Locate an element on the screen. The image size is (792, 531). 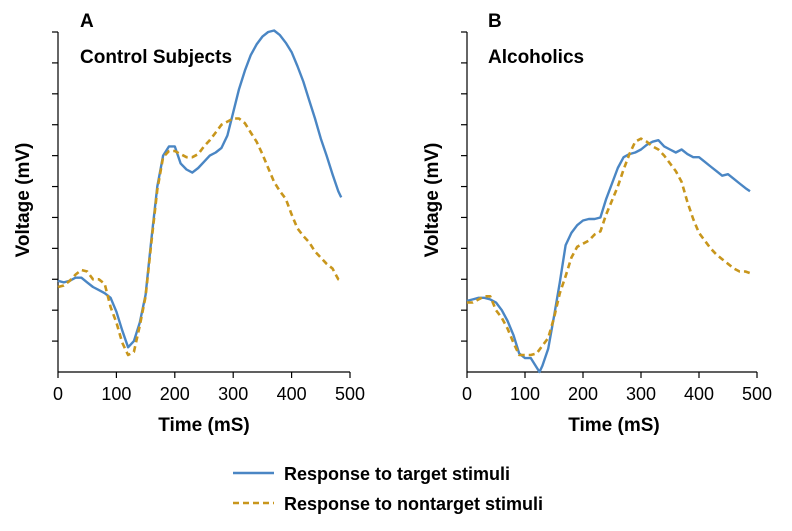
panel-a-x-tick-label: 300 is located at coordinates (233, 394).